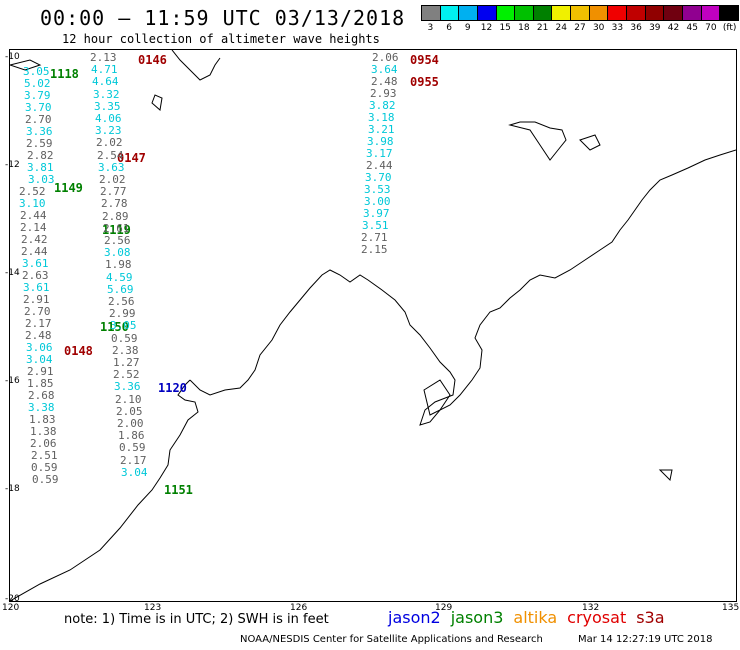 The width and height of the screenshot is (740, 650). Describe the element at coordinates (131, 158) in the screenshot. I see `pass-time-label: 0147` at that location.